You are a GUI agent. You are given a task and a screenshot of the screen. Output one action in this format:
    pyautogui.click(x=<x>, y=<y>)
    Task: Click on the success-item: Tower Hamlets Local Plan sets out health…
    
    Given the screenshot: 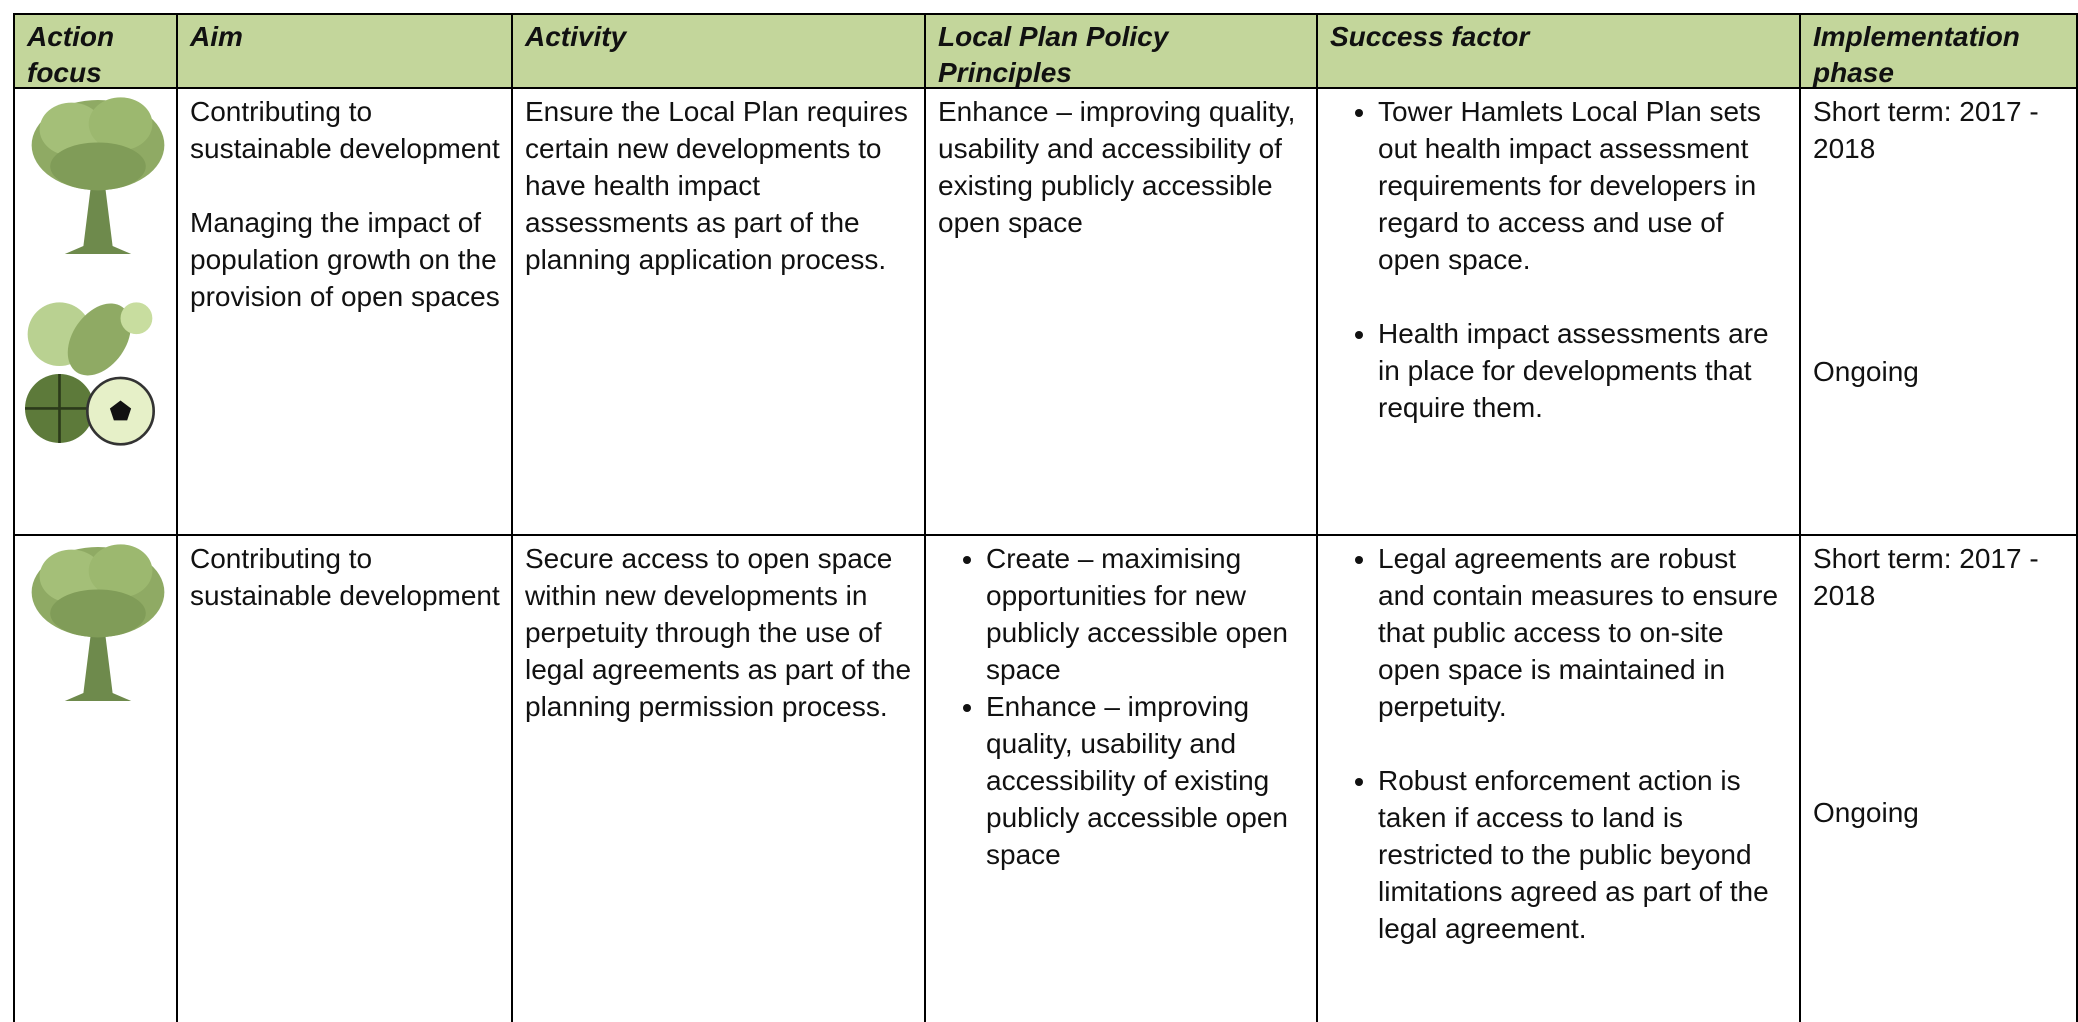 What is the action you would take?
    pyautogui.click(x=1583, y=185)
    